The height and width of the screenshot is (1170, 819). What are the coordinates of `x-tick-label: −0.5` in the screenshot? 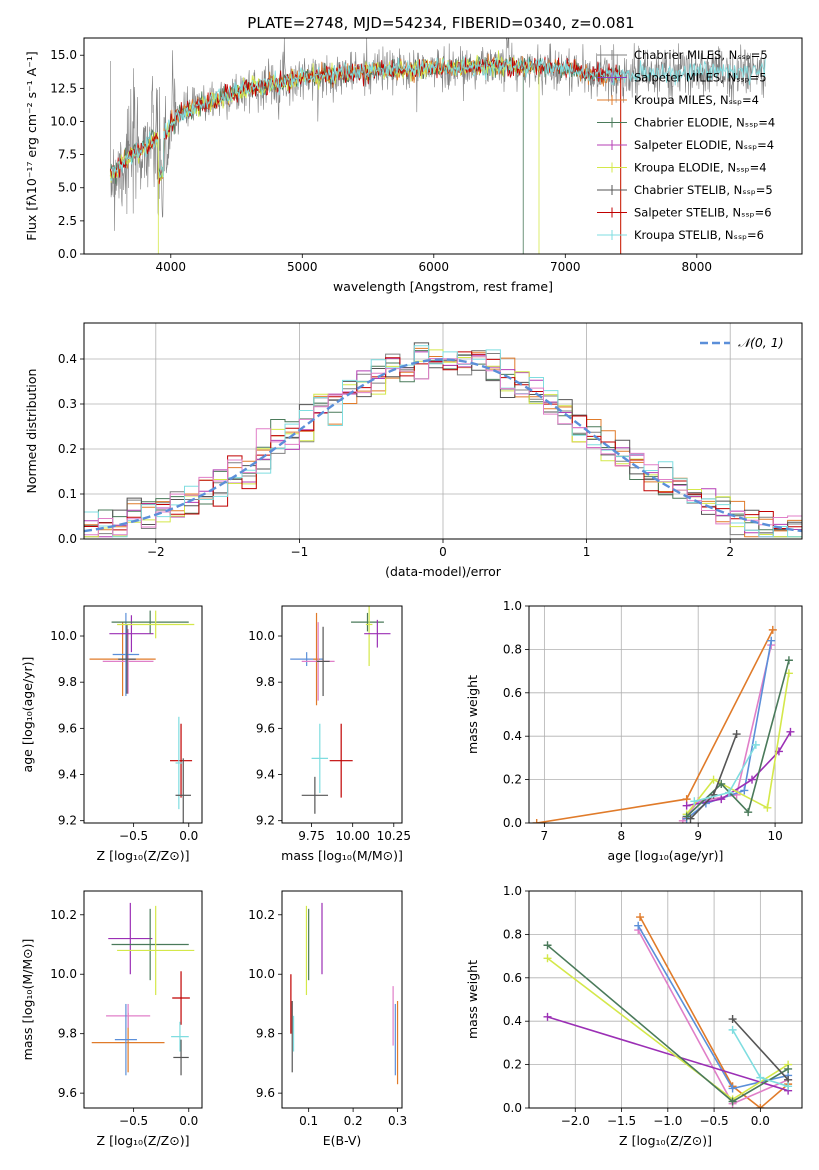 It's located at (133, 1121).